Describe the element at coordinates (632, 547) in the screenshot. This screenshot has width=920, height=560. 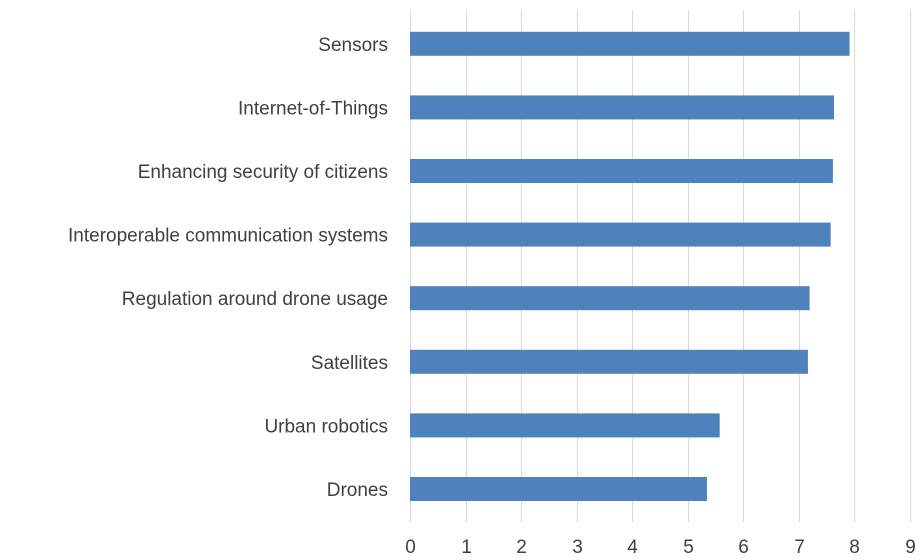
I see `x-tick-label: 4` at that location.